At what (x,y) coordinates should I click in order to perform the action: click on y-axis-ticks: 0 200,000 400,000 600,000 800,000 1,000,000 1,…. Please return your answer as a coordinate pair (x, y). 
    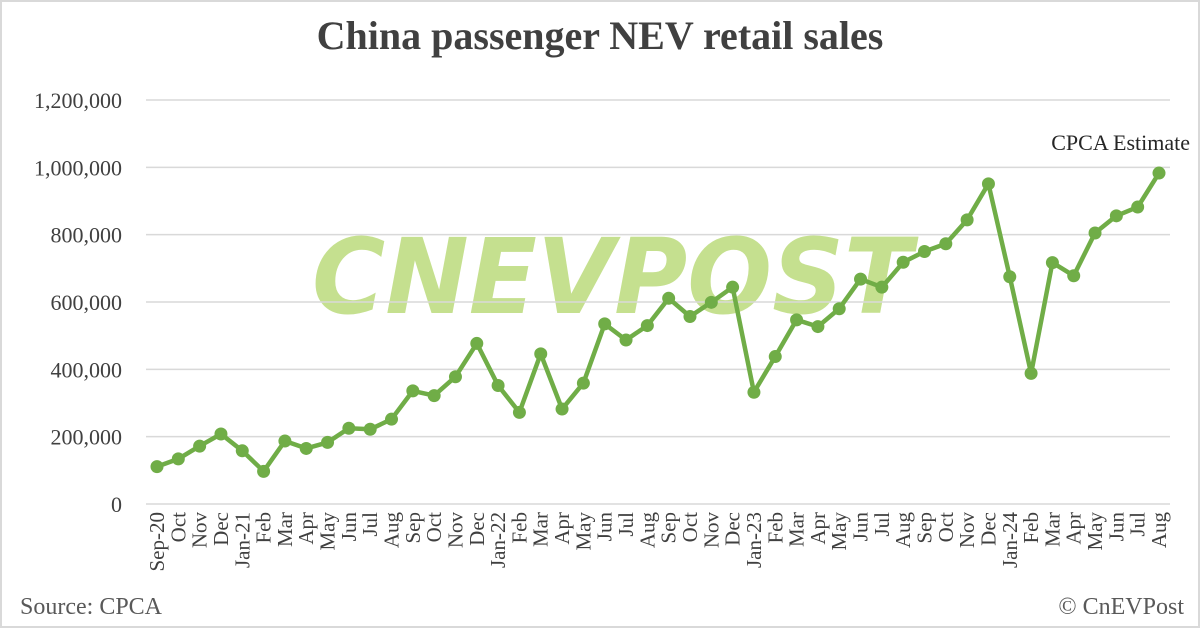
    Looking at the image, I should click on (78, 302).